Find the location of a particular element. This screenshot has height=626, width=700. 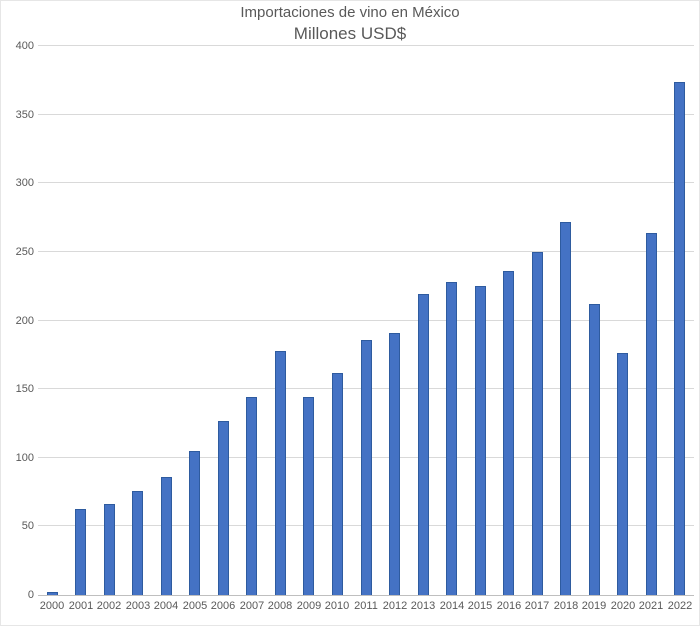

bar-2000 is located at coordinates (52, 593).